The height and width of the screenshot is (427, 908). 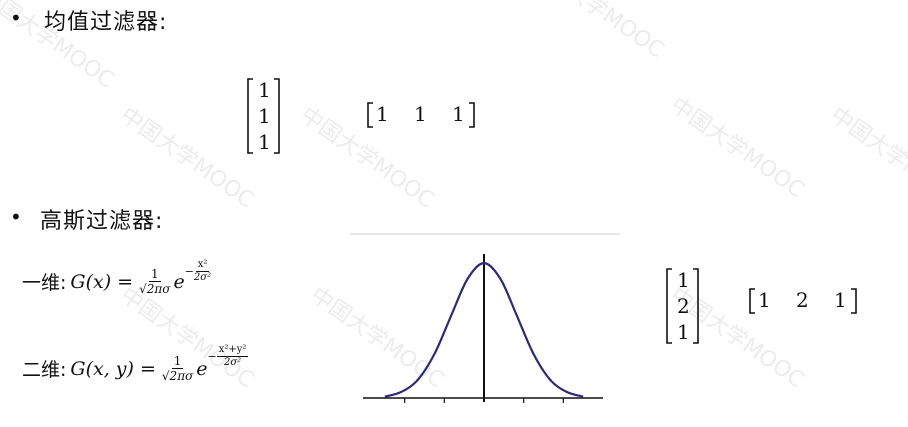 I want to click on mean-col-vector, so click(x=263, y=116).